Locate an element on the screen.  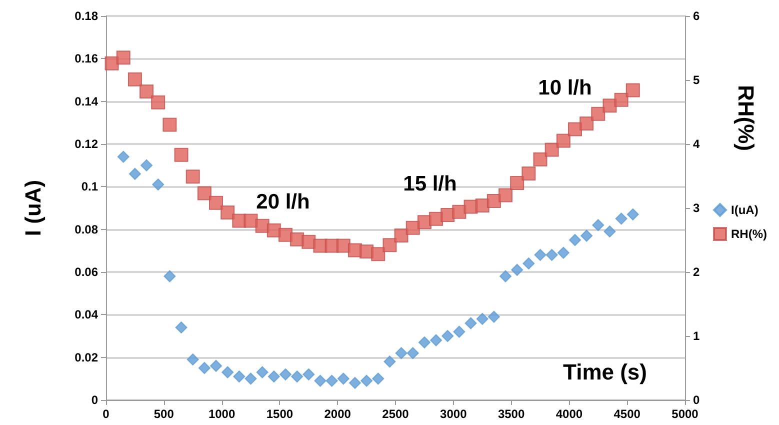
x-tick-label: 2500 is located at coordinates (396, 414).